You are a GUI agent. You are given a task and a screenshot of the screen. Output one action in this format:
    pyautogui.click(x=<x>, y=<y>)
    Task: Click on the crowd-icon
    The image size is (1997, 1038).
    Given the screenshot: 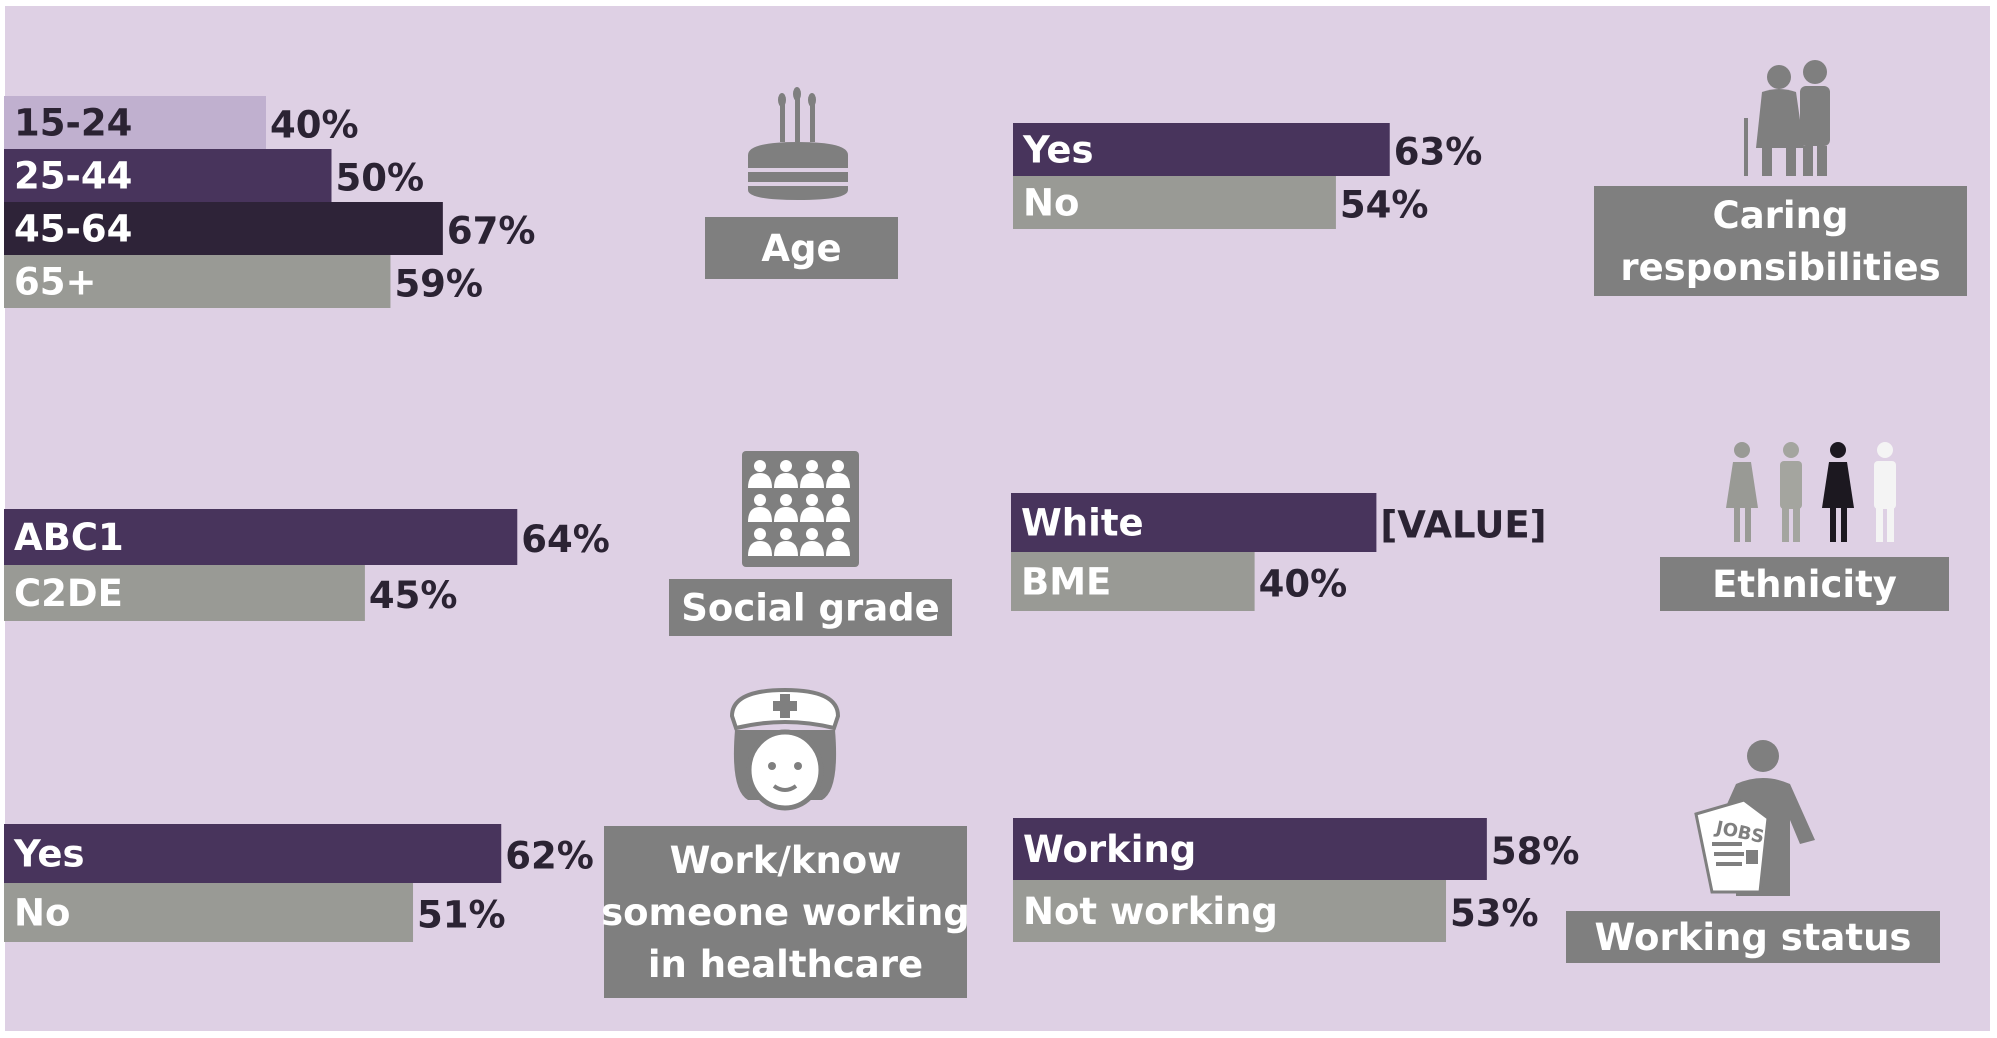 What is the action you would take?
    pyautogui.click(x=800, y=509)
    